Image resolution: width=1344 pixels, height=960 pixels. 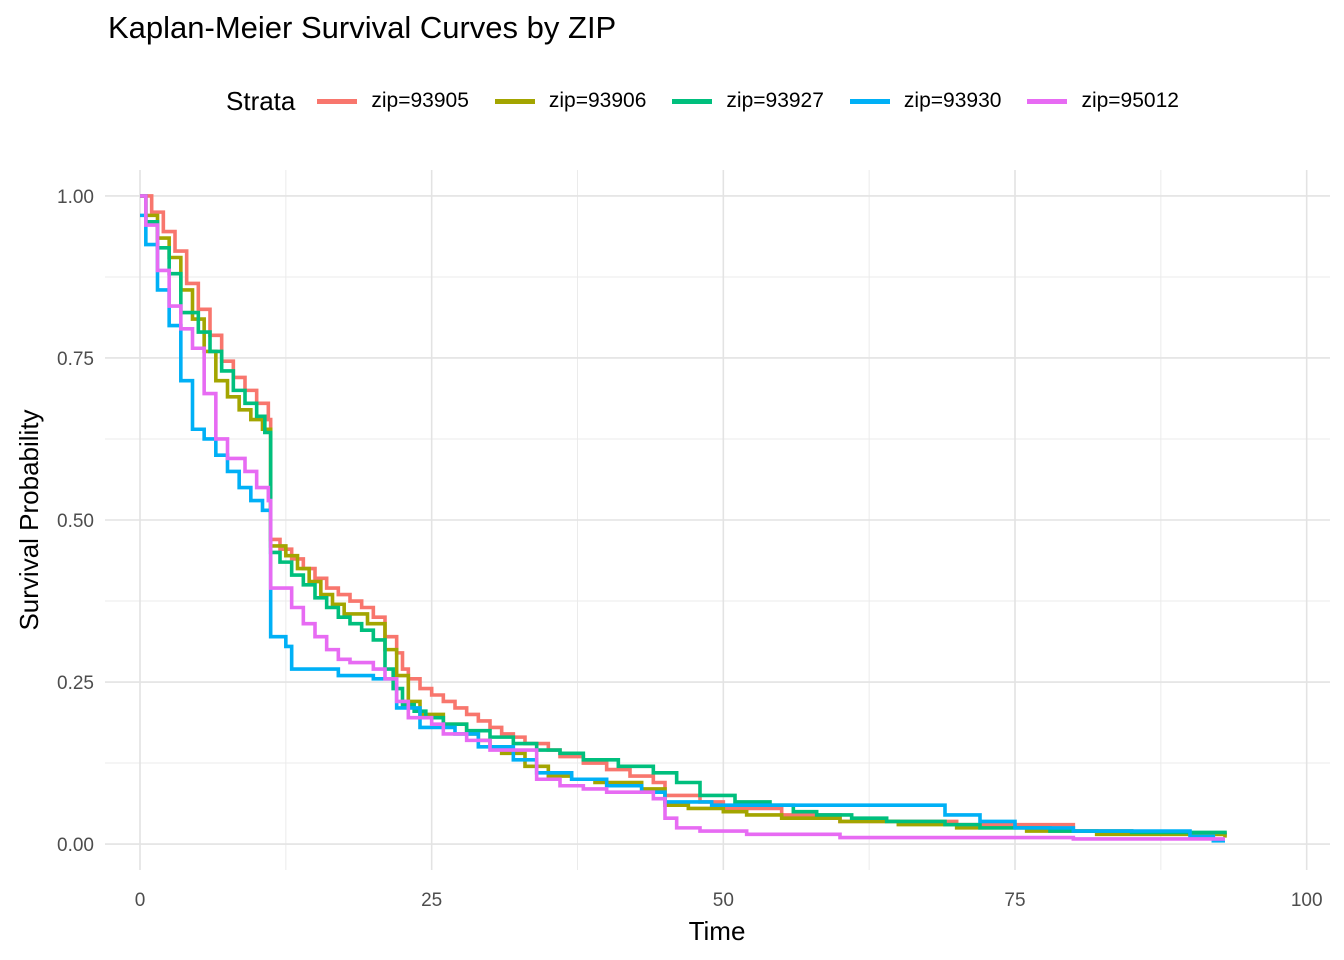 I want to click on y-axis-title: Survival Probability, so click(x=29, y=519).